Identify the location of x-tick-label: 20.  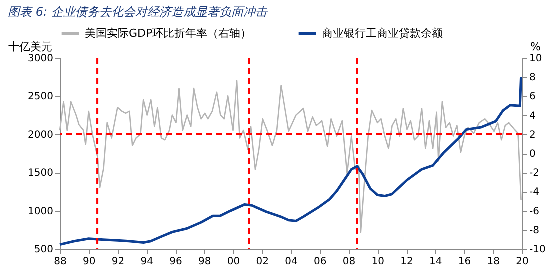
(522, 262).